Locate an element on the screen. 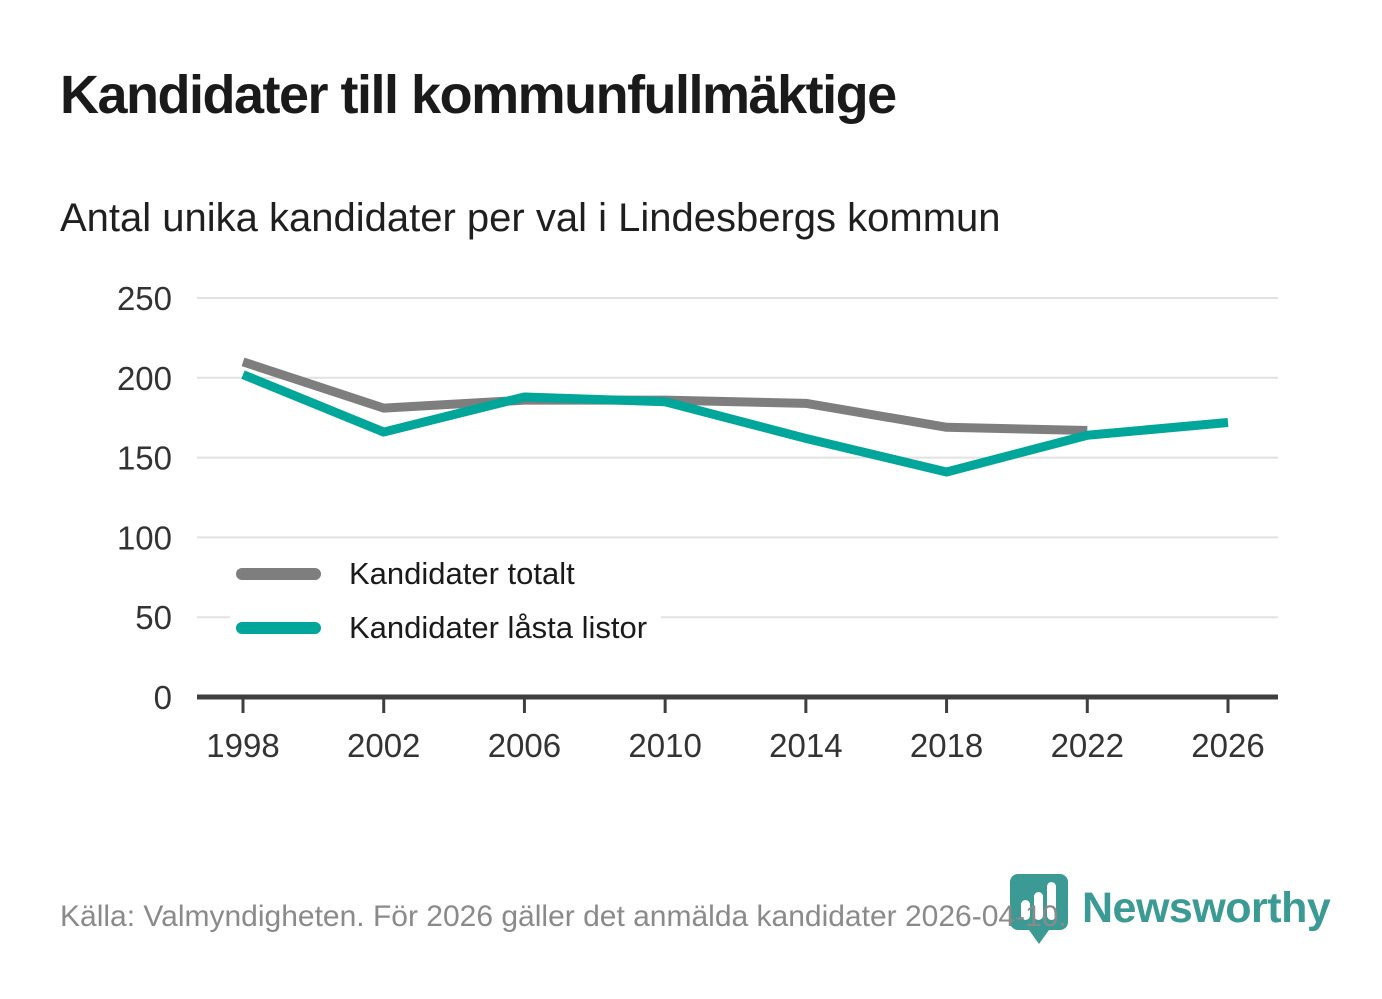  svg-text: 2010 is located at coordinates (664, 745).